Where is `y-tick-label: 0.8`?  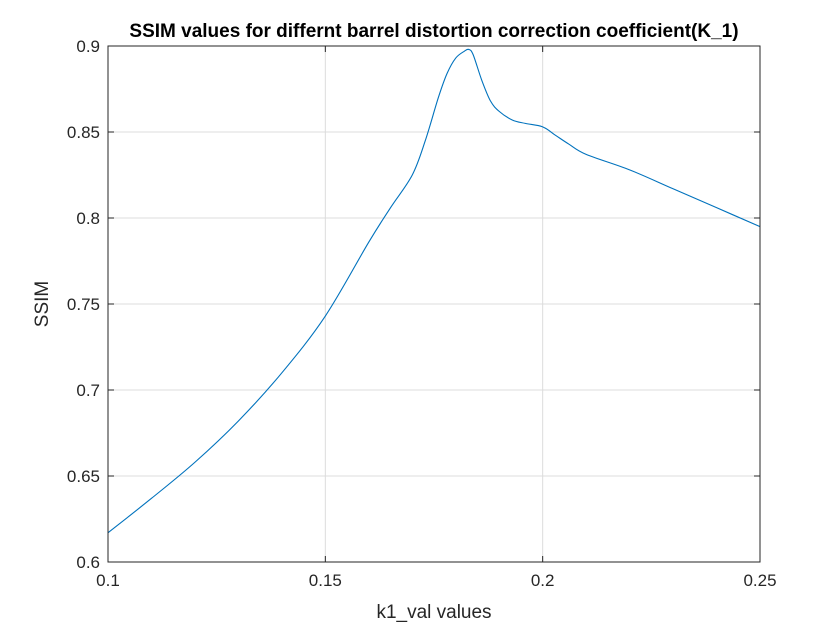
y-tick-label: 0.8 is located at coordinates (88, 218).